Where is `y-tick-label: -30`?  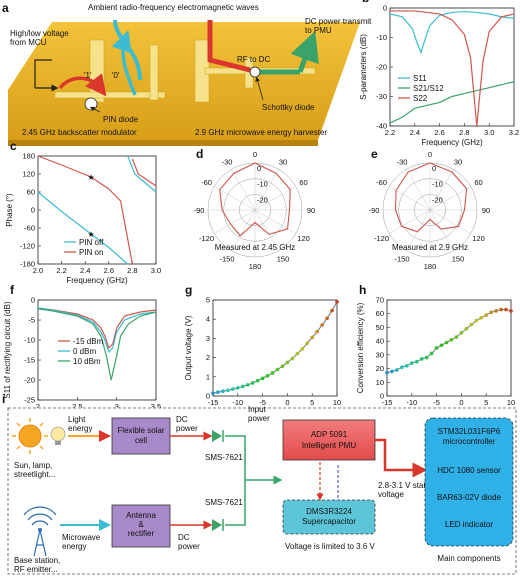 y-tick-label: -30 is located at coordinates (381, 96).